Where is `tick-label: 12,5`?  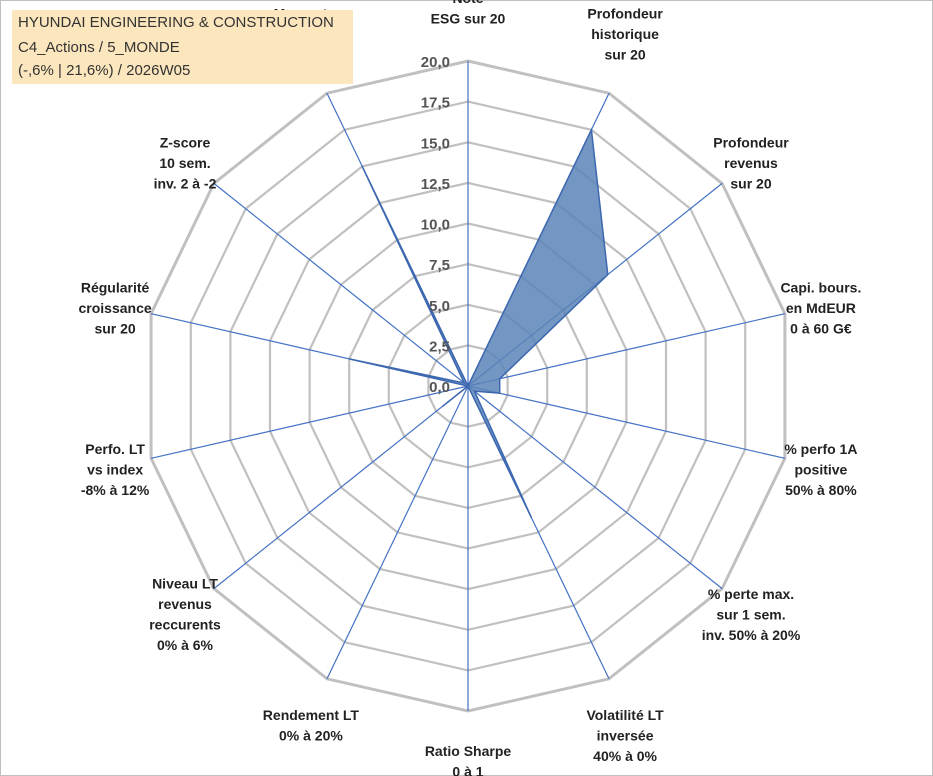
tick-label: 12,5 is located at coordinates (435, 184).